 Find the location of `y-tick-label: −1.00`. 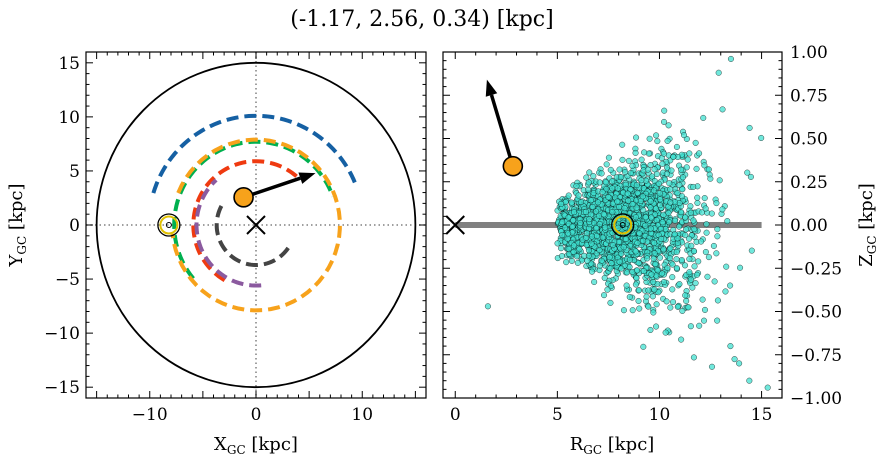

y-tick-label: −1.00 is located at coordinates (816, 399).